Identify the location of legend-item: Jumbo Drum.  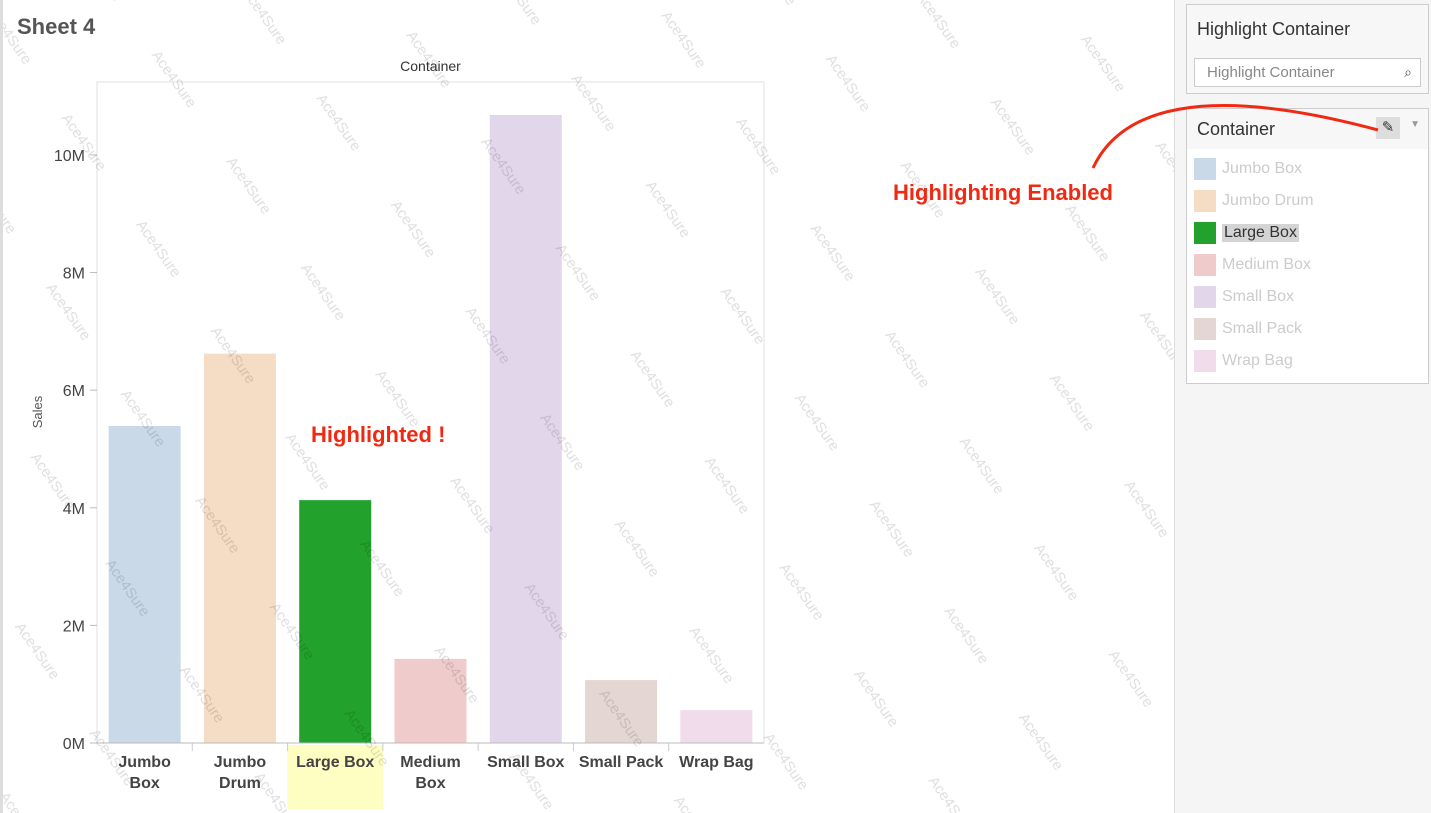
(1307, 201).